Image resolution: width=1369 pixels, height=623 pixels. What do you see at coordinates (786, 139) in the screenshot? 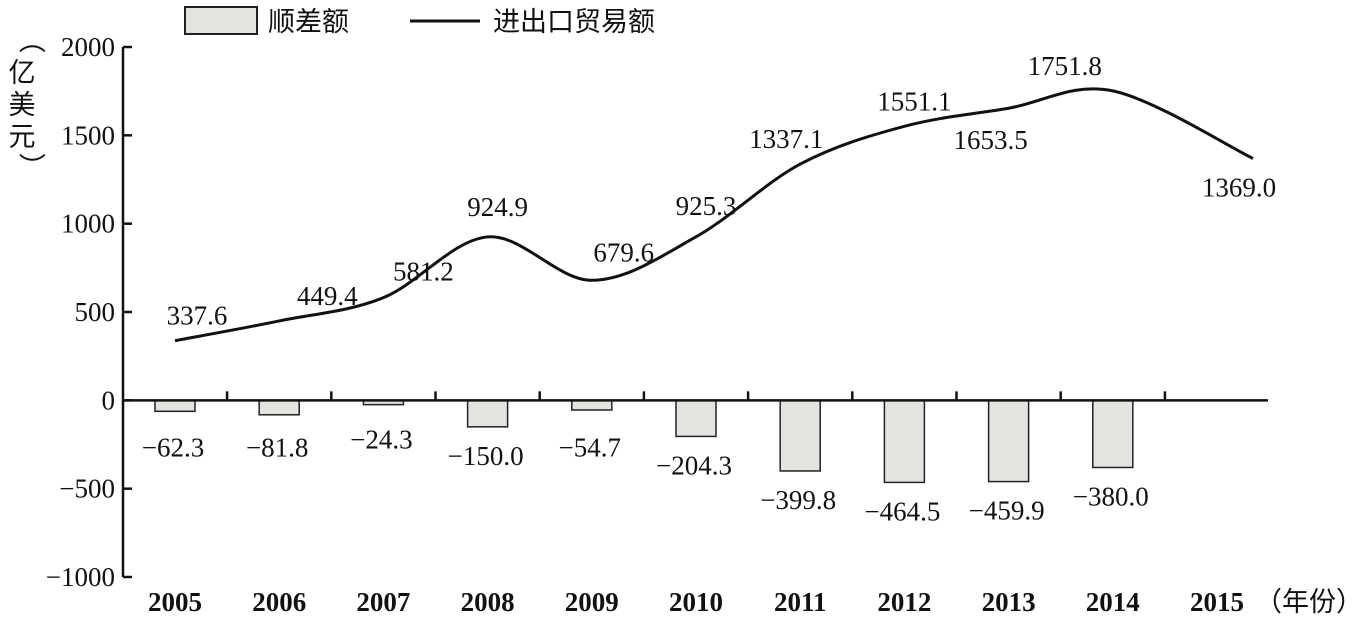
I see `line-data-label: 1337.1` at bounding box center [786, 139].